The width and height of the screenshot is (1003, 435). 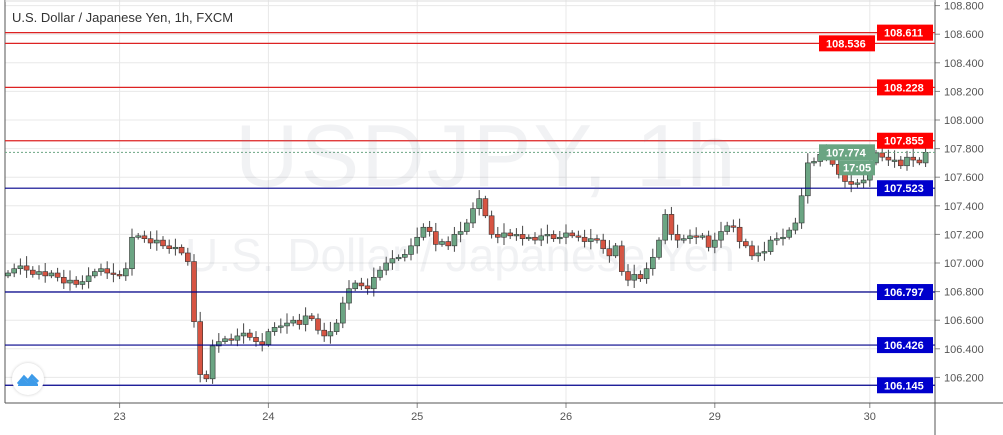 I want to click on y-tick-label: 108.800, so click(x=964, y=7).